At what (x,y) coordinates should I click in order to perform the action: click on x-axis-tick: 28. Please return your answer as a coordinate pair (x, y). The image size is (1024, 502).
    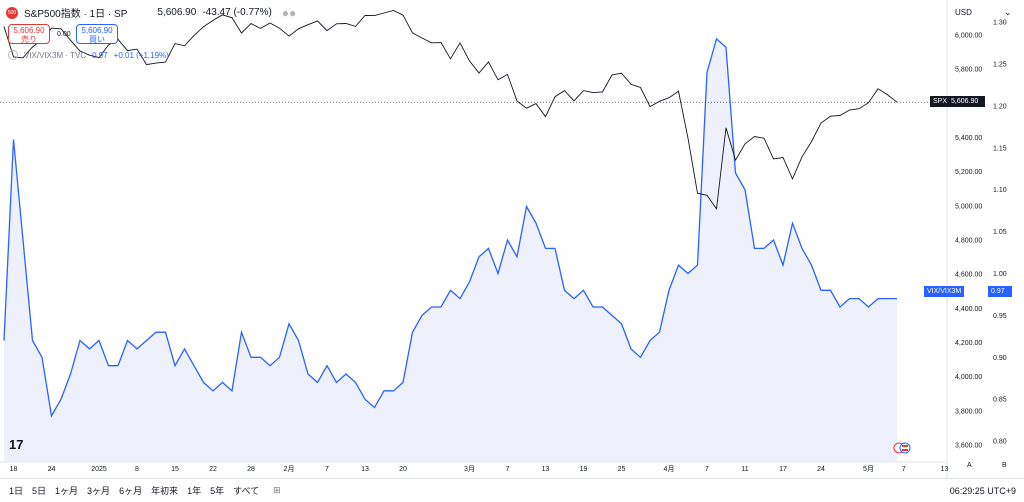
    Looking at the image, I should click on (251, 469).